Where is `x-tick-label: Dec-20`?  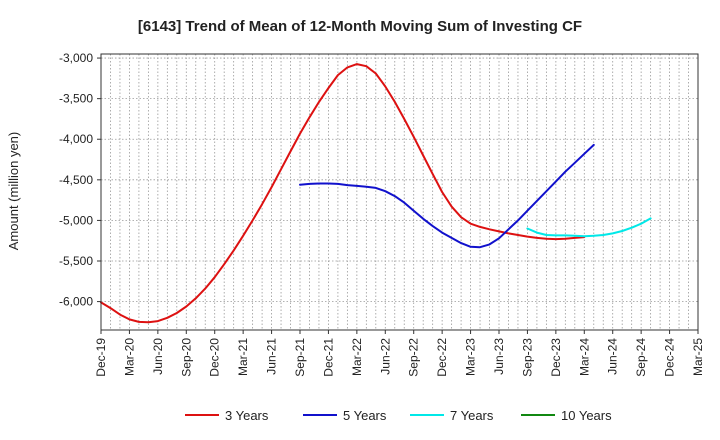 x-tick-label: Dec-20 is located at coordinates (215, 357).